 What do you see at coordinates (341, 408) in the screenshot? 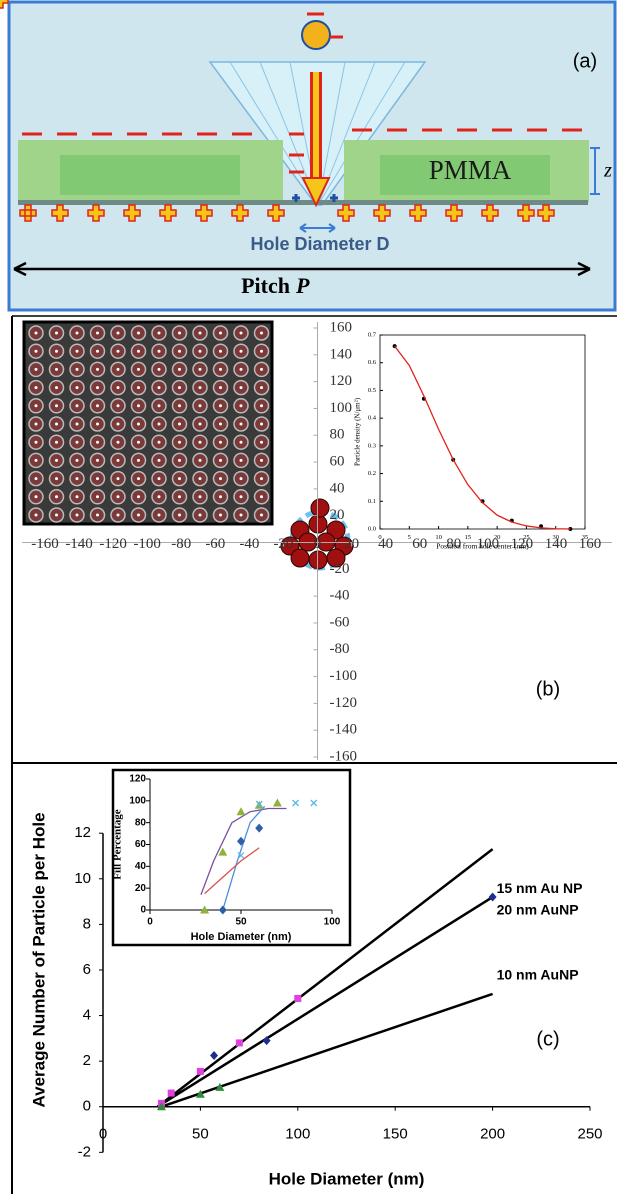
I see `y-tick-label: 100` at bounding box center [341, 408].